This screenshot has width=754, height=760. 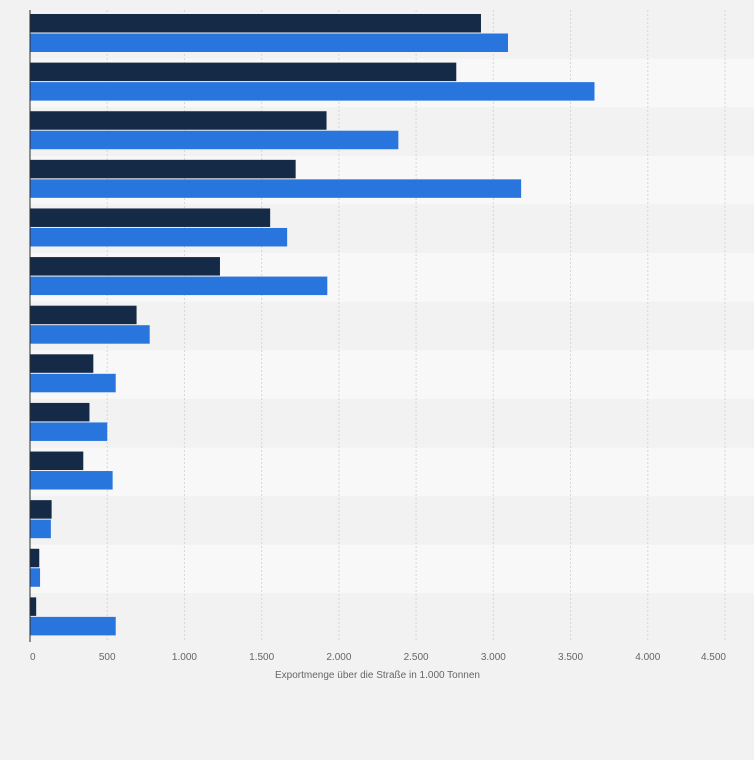 What do you see at coordinates (261, 657) in the screenshot?
I see `x-tick-label: 1.500` at bounding box center [261, 657].